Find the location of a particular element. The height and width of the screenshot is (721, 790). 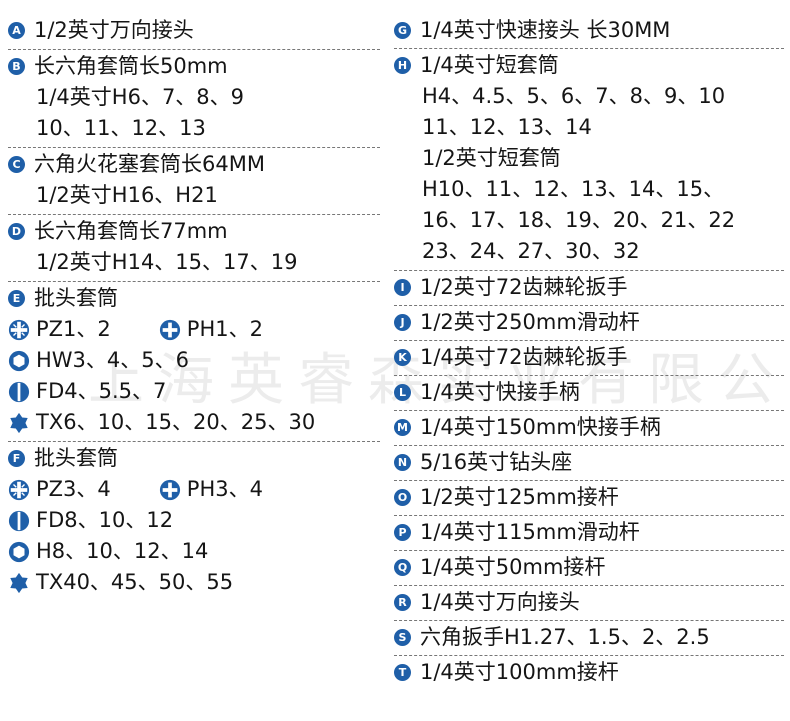

spec-line: Q 1/4英寸50mm接杆 is located at coordinates (589, 567).